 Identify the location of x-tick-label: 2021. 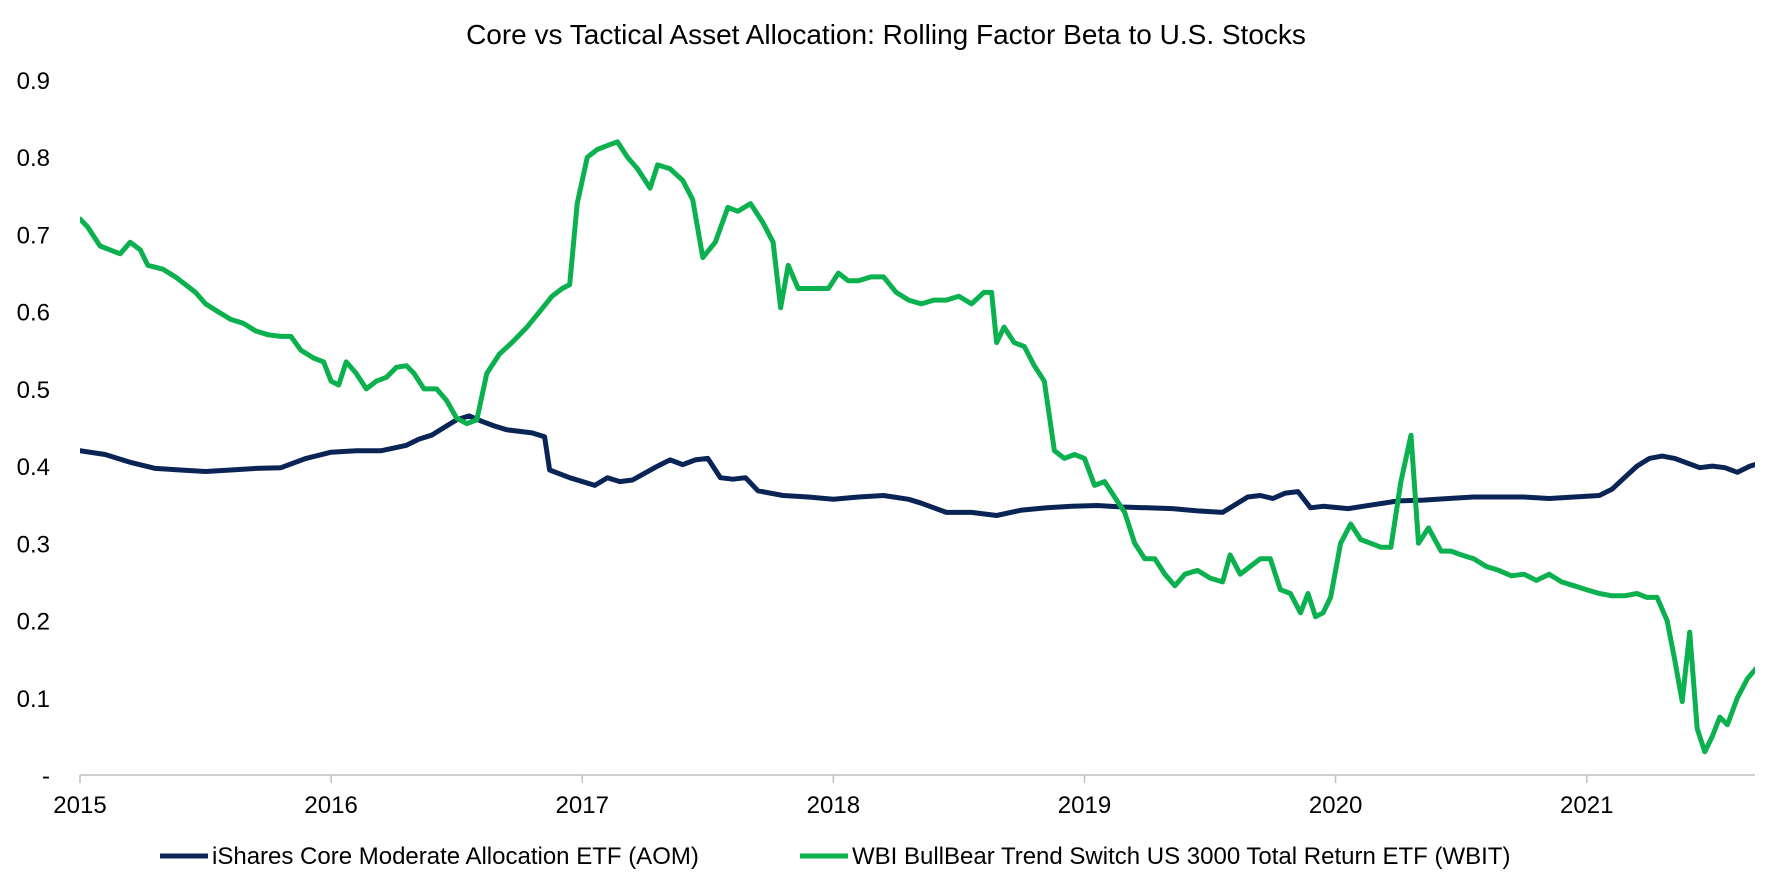
(1586, 805).